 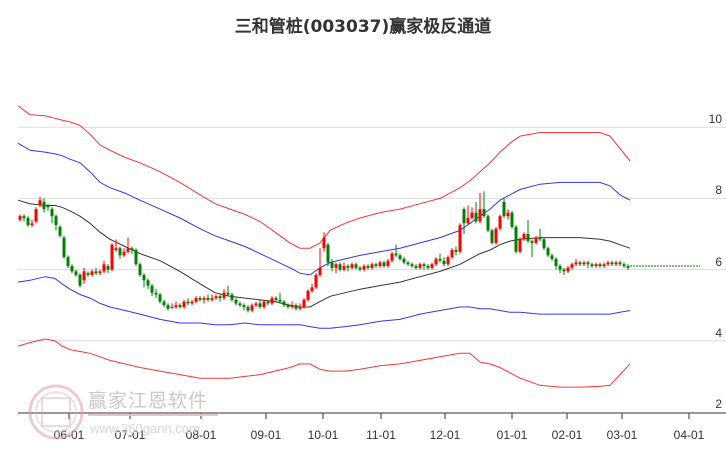 What do you see at coordinates (512, 435) in the screenshot?
I see `x-tick-label: 01-01` at bounding box center [512, 435].